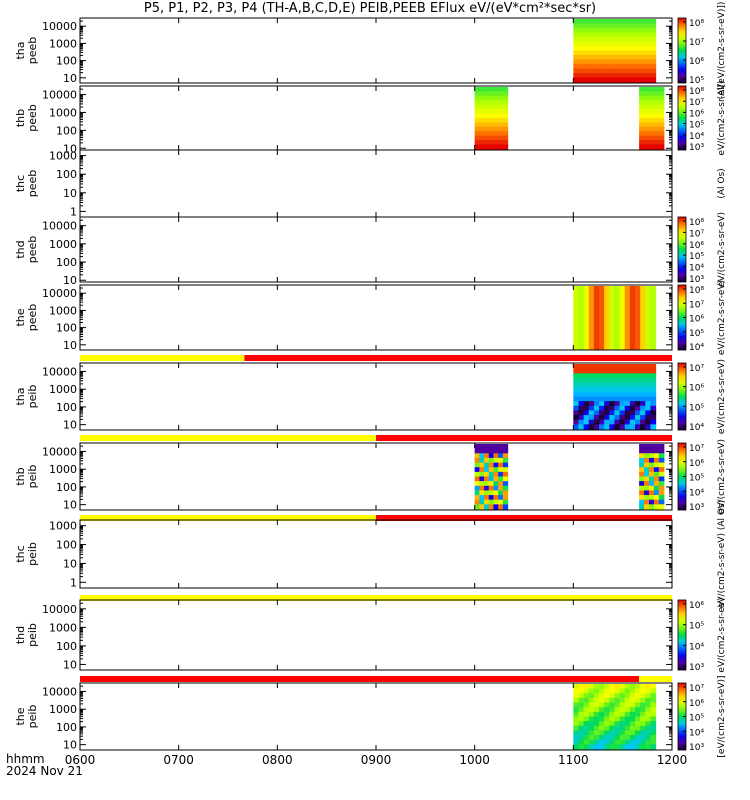  What do you see at coordinates (20, 183) in the screenshot?
I see `y-axis-label: thc` at bounding box center [20, 183].